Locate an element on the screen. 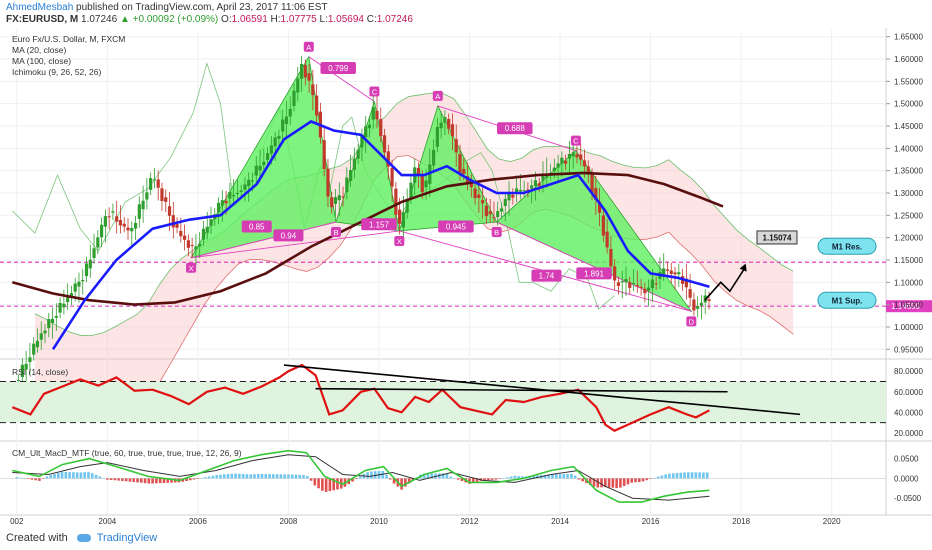  ratio-label: 0.94 is located at coordinates (289, 235).